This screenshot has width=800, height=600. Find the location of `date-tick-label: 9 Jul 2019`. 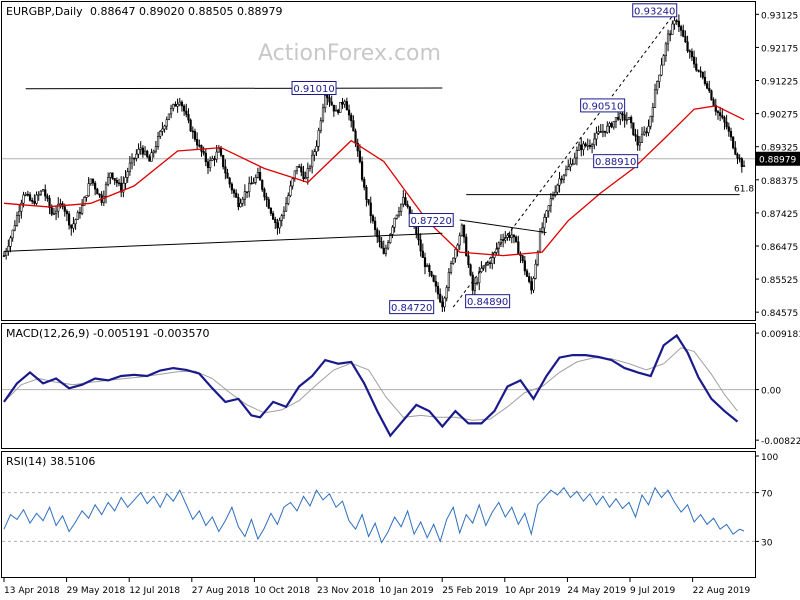

date-tick-label: 9 Jul 2019 is located at coordinates (652, 591).